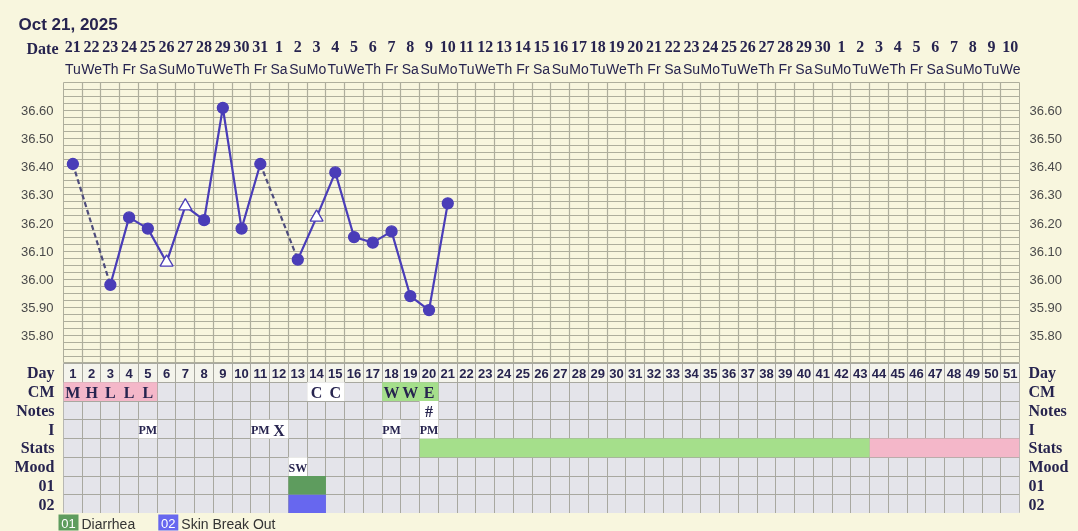 The height and width of the screenshot is (531, 1078). I want to click on x-tick-label: 41, so click(822, 374).